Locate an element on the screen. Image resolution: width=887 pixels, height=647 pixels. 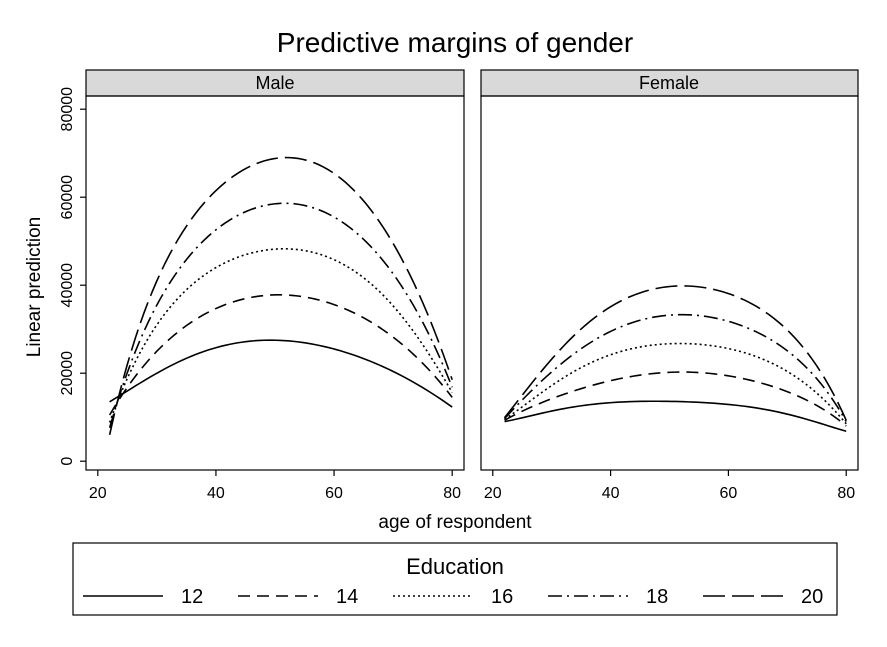
legend-box is located at coordinates (455, 579).